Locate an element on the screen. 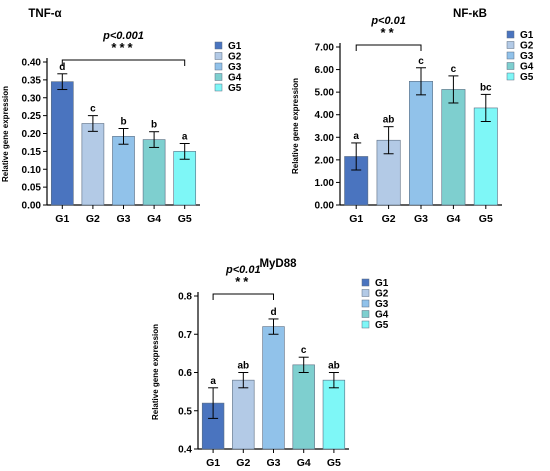 Image resolution: width=550 pixels, height=471 pixels. y-tick-label: 3.00 is located at coordinates (325, 138).